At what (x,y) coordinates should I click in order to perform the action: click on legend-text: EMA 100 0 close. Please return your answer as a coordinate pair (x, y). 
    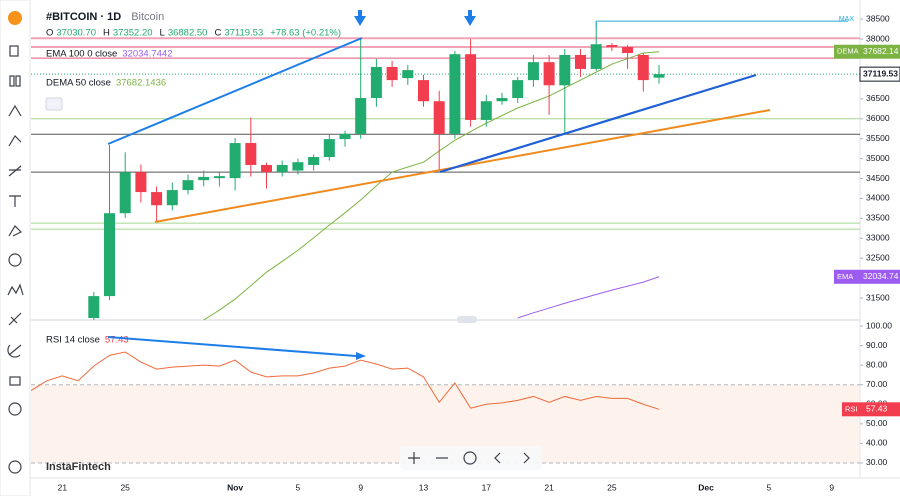
    Looking at the image, I should click on (81, 54).